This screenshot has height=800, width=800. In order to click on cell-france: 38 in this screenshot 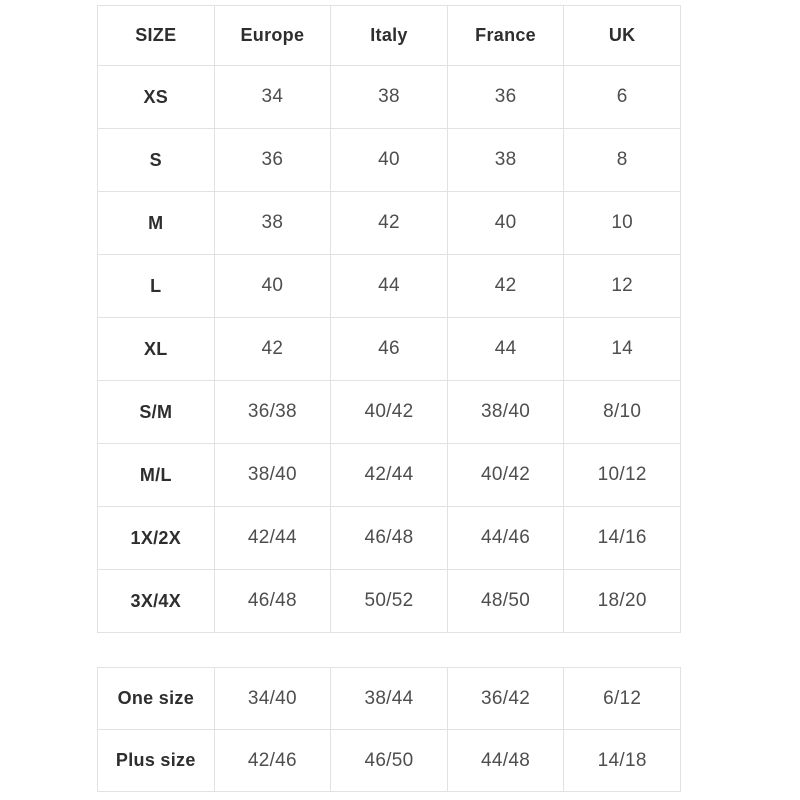, I will do `click(505, 160)`.